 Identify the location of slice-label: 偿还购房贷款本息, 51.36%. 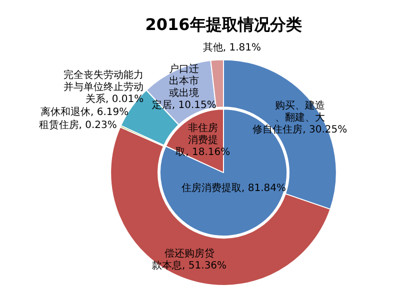
(189, 260).